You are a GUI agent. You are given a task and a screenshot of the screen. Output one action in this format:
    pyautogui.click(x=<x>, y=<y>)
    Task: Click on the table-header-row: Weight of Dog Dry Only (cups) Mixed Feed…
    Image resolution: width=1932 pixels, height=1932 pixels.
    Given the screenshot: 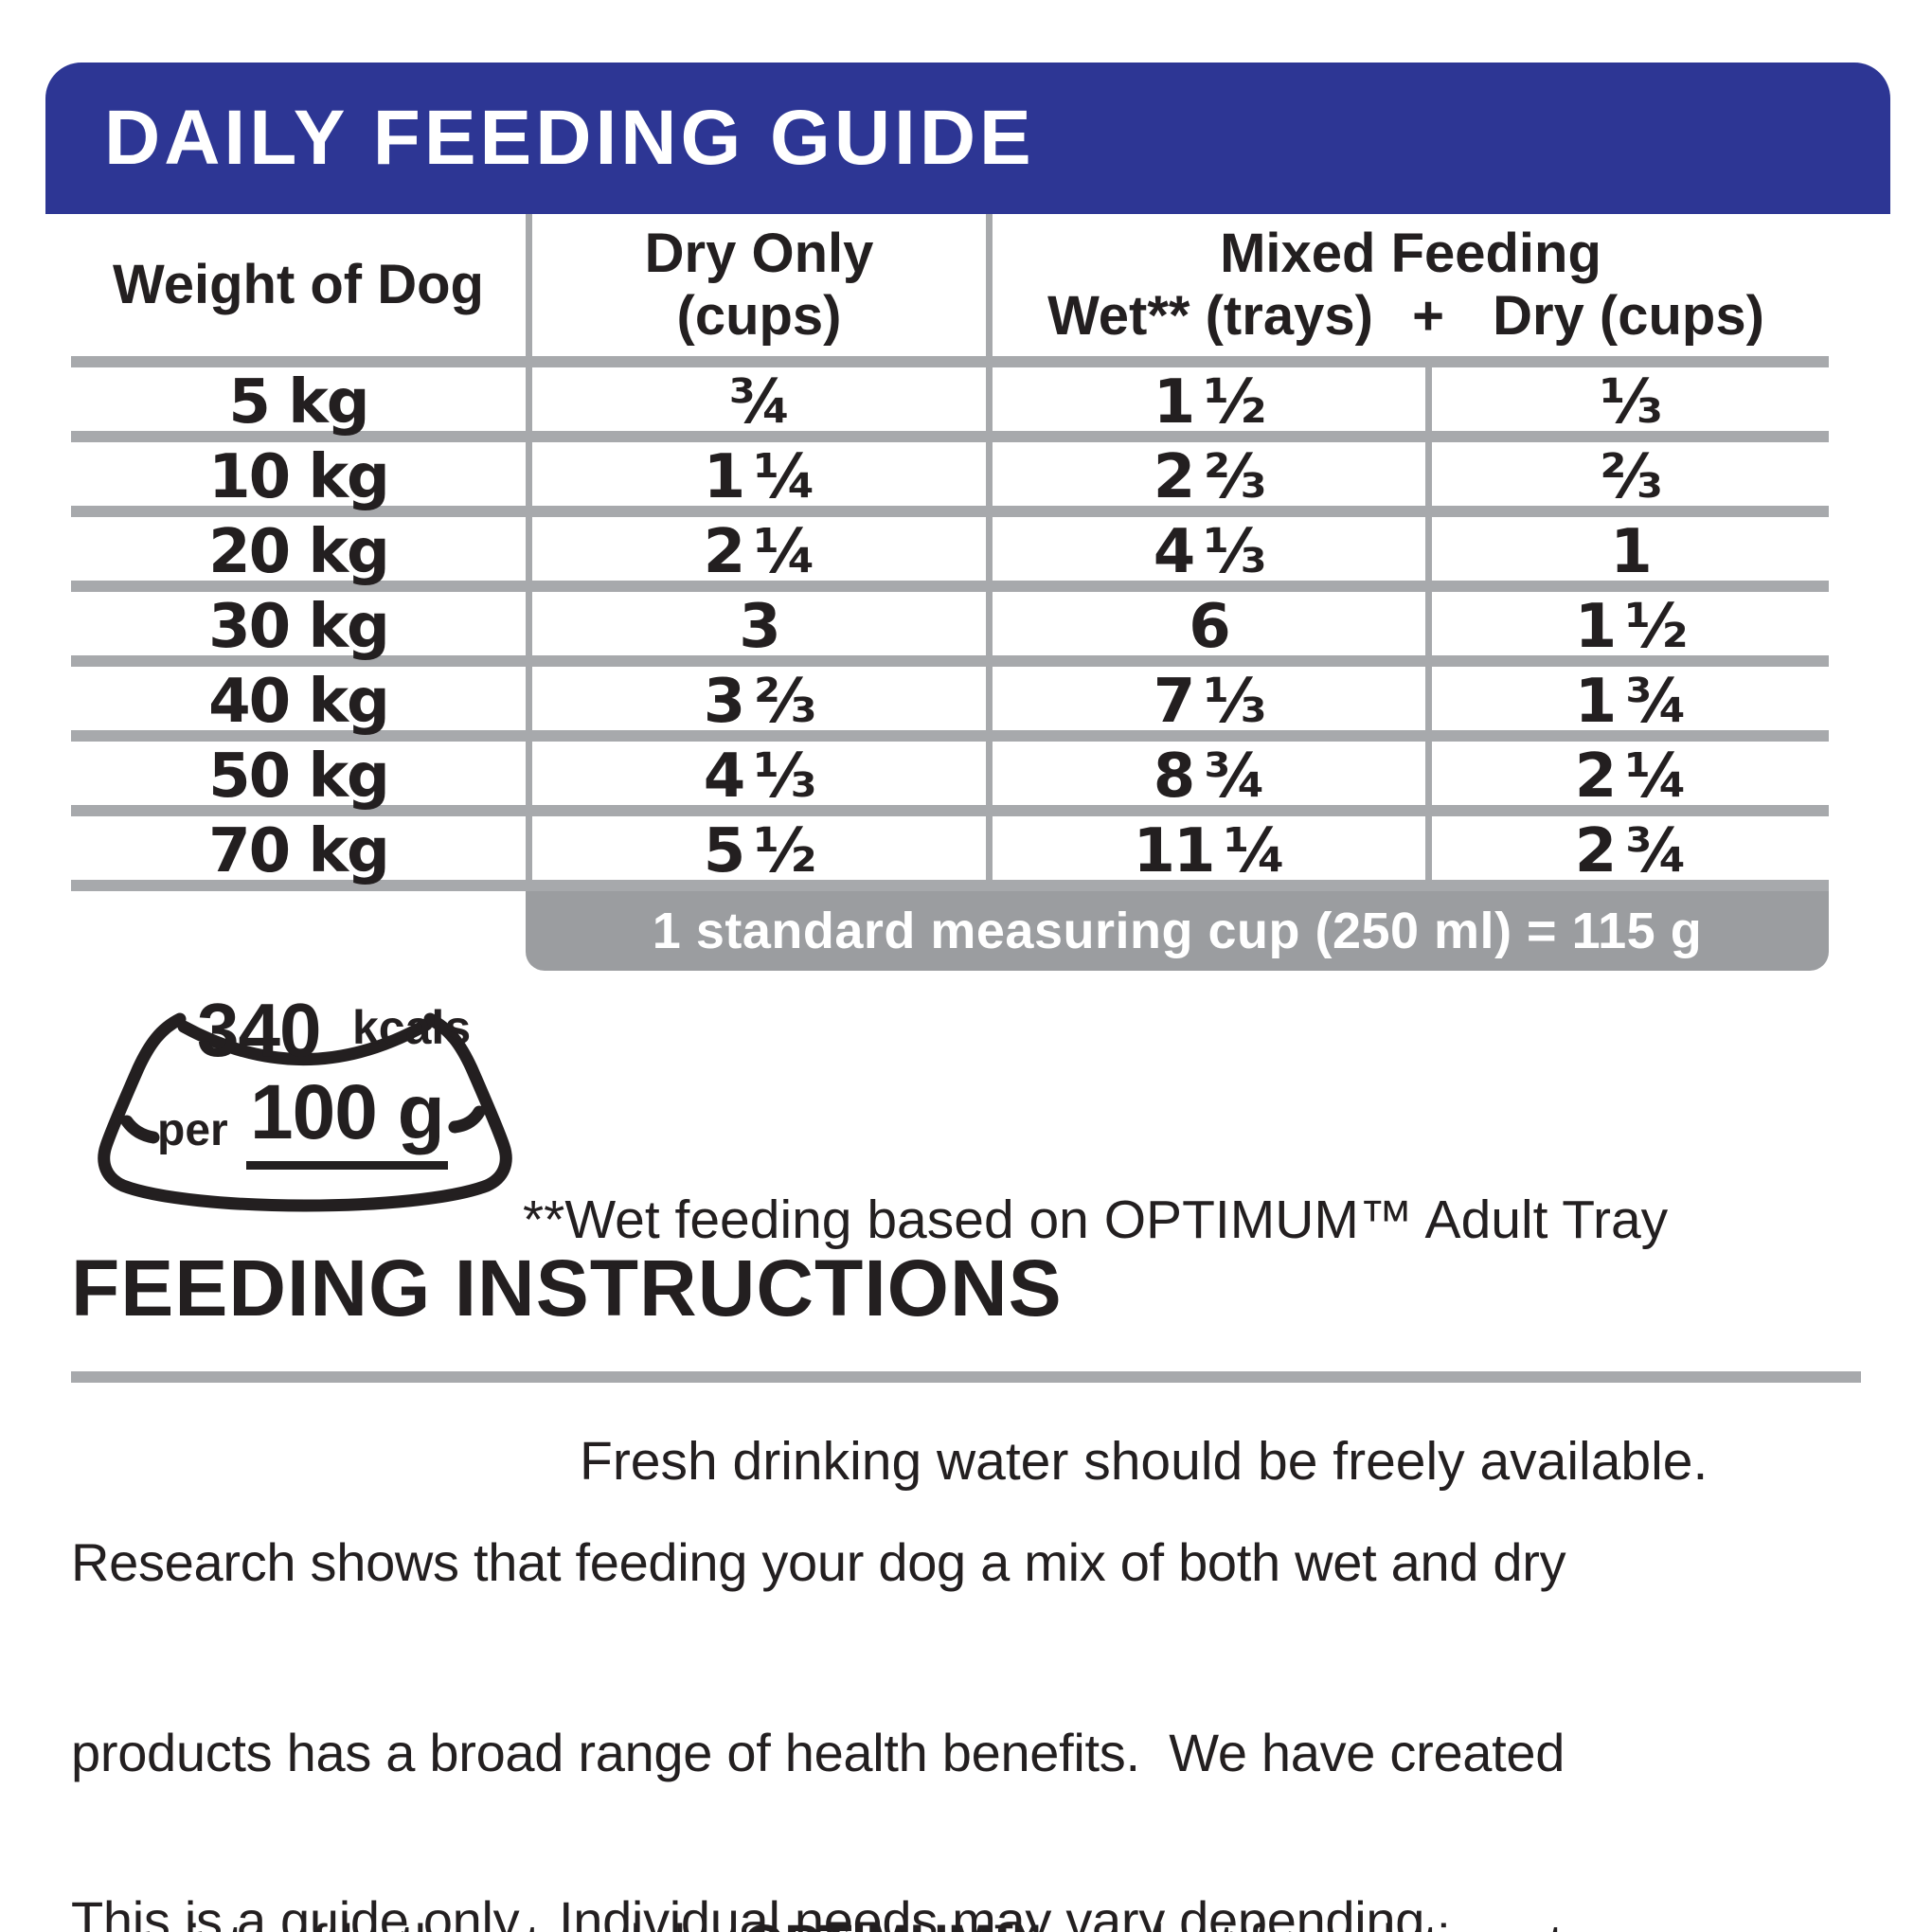 What is the action you would take?
    pyautogui.click(x=950, y=285)
    